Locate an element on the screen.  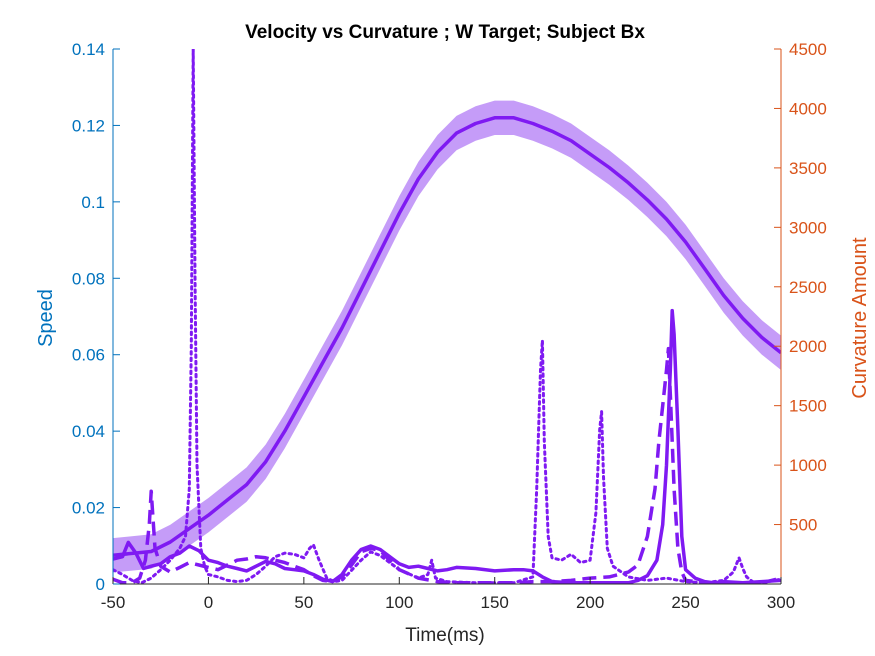
x-axis-label: Time(ms) is located at coordinates (445, 635).